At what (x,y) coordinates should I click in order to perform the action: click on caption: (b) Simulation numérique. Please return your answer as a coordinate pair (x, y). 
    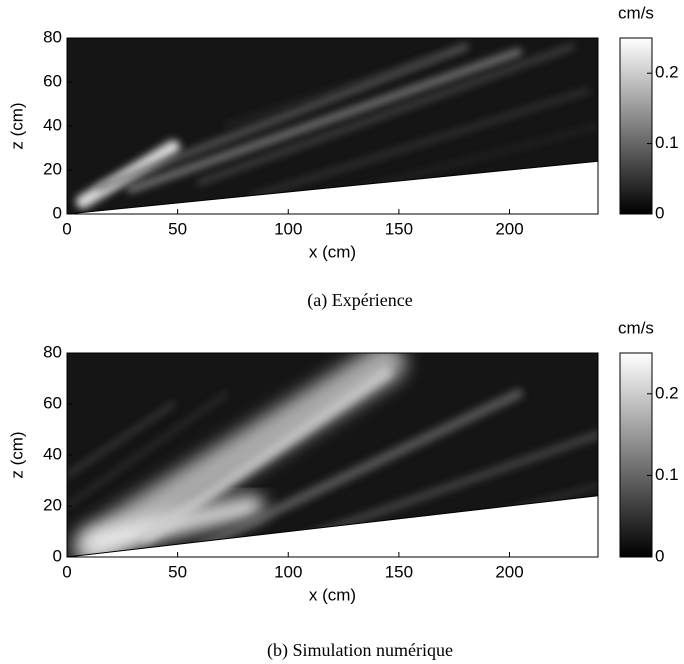
    Looking at the image, I should click on (360, 650).